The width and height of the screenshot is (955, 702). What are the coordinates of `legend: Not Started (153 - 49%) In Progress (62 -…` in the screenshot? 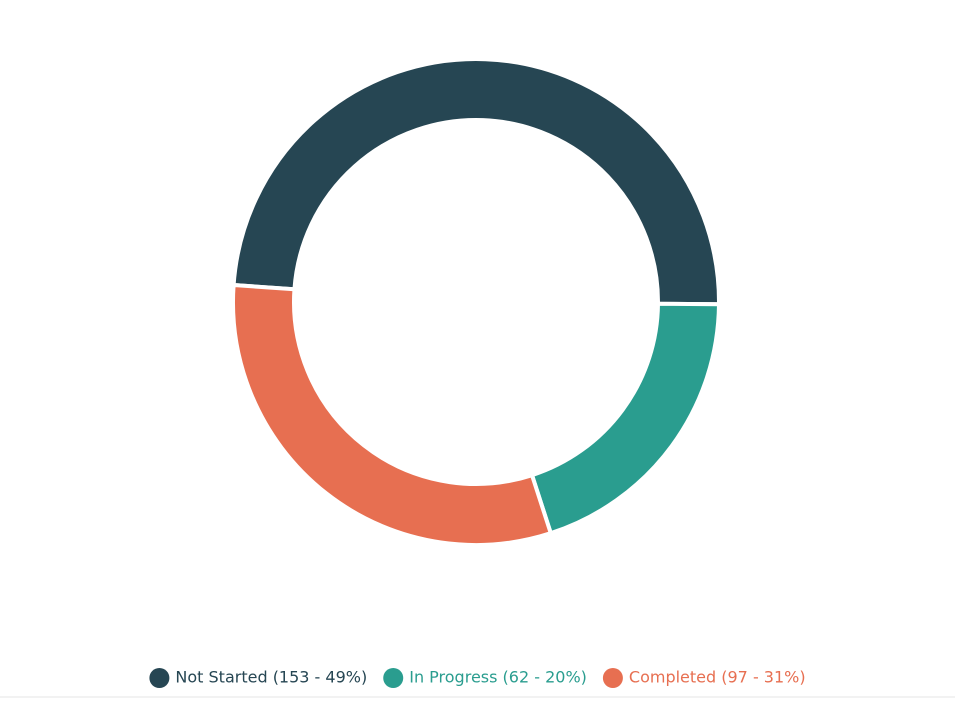 It's located at (477, 678).